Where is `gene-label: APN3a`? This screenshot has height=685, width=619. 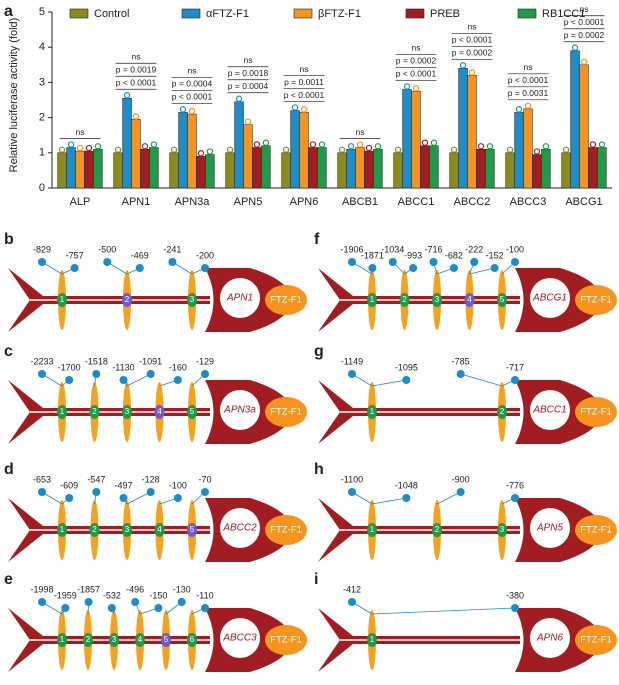
gene-label: APN3a is located at coordinates (239, 410).